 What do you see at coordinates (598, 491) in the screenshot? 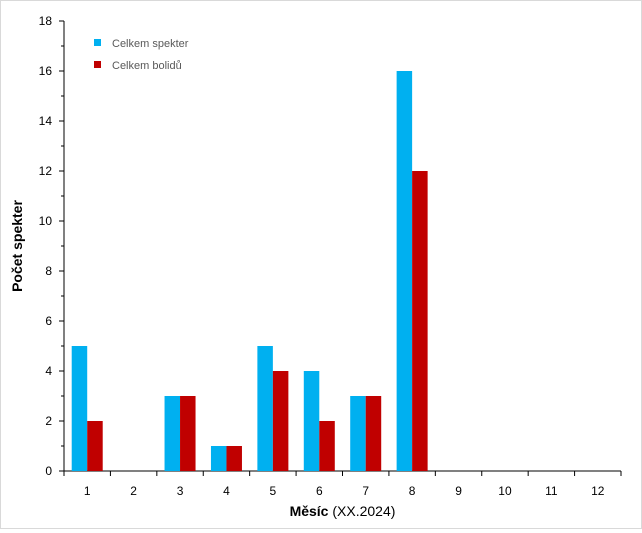
I see `x-tick-label: 12` at bounding box center [598, 491].